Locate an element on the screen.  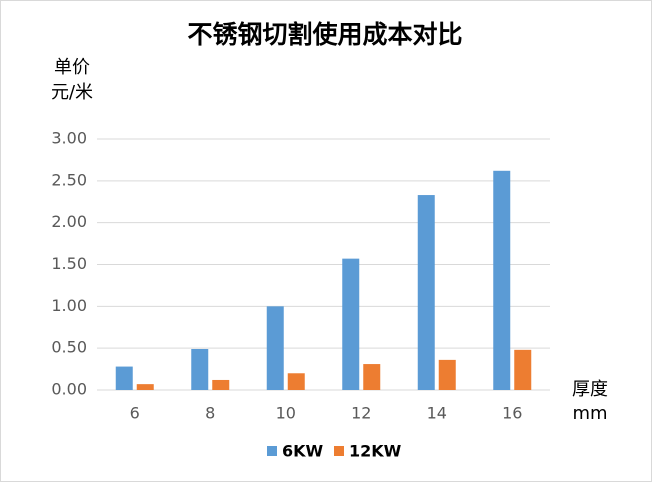
x-tick-label: 10 is located at coordinates (286, 413).